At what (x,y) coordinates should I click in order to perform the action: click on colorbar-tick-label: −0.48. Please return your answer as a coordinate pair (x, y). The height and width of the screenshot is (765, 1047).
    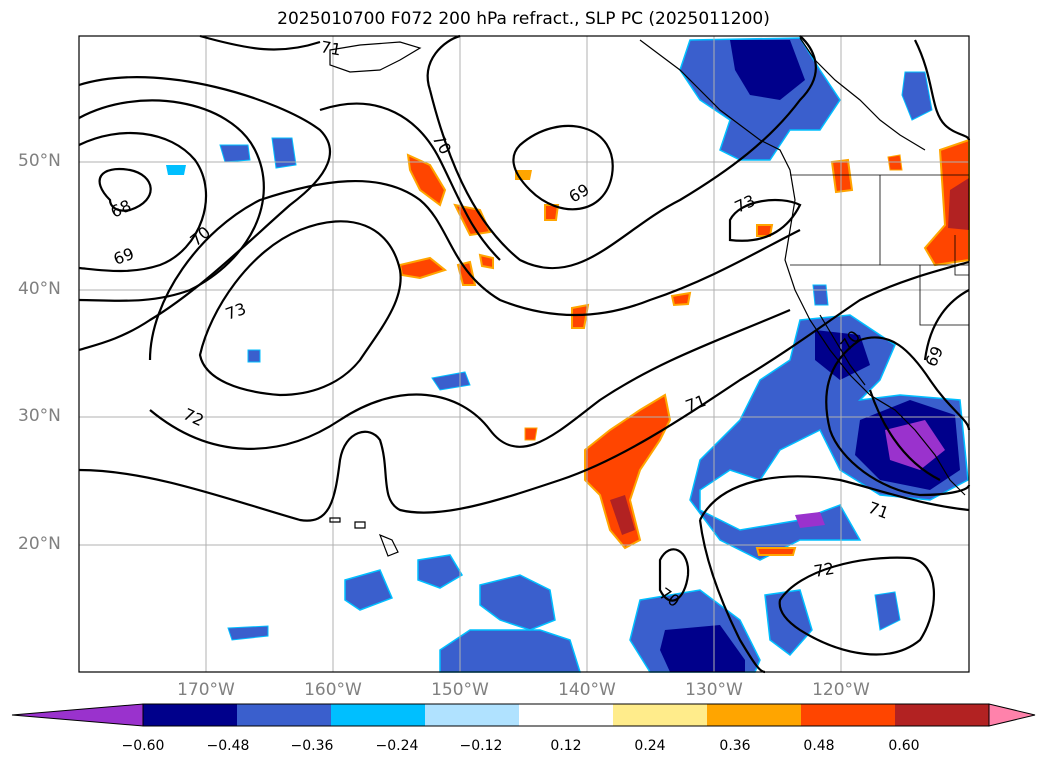
    Looking at the image, I should click on (228, 746).